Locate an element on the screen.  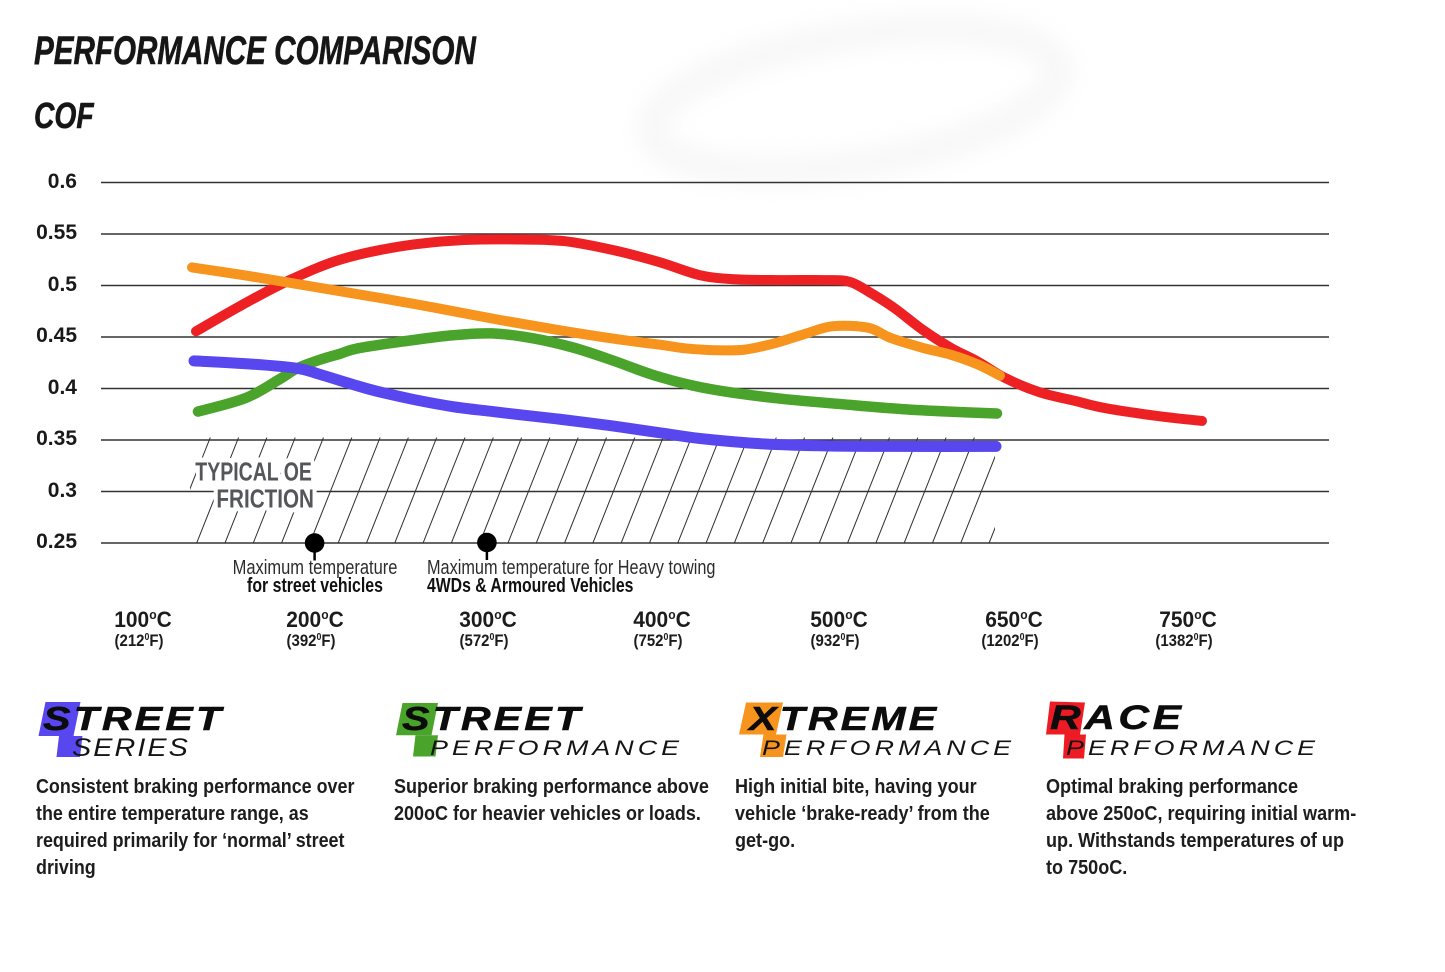
svg-text: FRICTION is located at coordinates (265, 499).